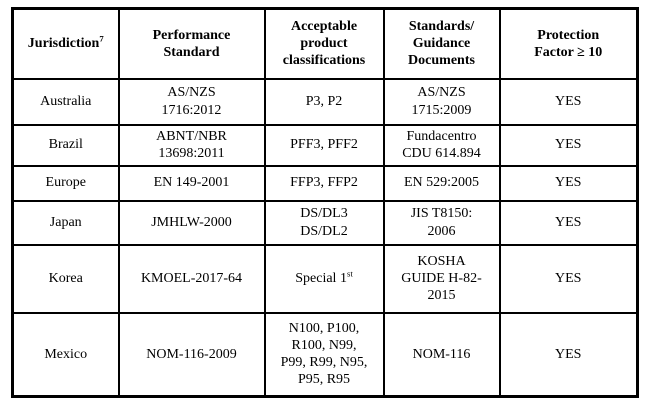 The width and height of the screenshot is (654, 404). What do you see at coordinates (441, 43) in the screenshot?
I see `header-standards-guidance: Standards/ Guidance Documents` at bounding box center [441, 43].